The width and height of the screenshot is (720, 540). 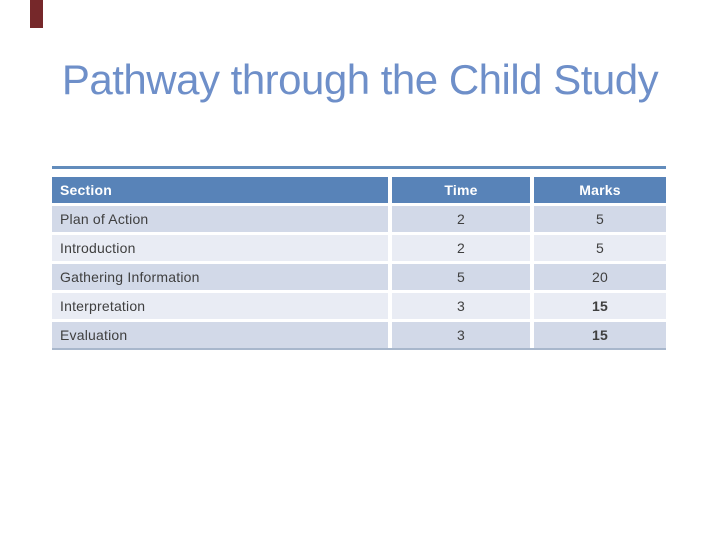 What do you see at coordinates (461, 190) in the screenshot?
I see `column-header-time: Time` at bounding box center [461, 190].